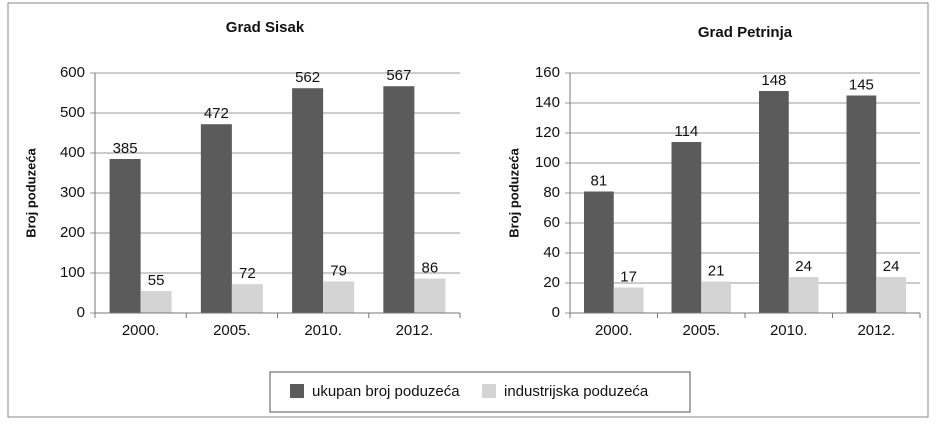  Describe the element at coordinates (551, 192) in the screenshot. I see `y-tick-label: 80` at that location.